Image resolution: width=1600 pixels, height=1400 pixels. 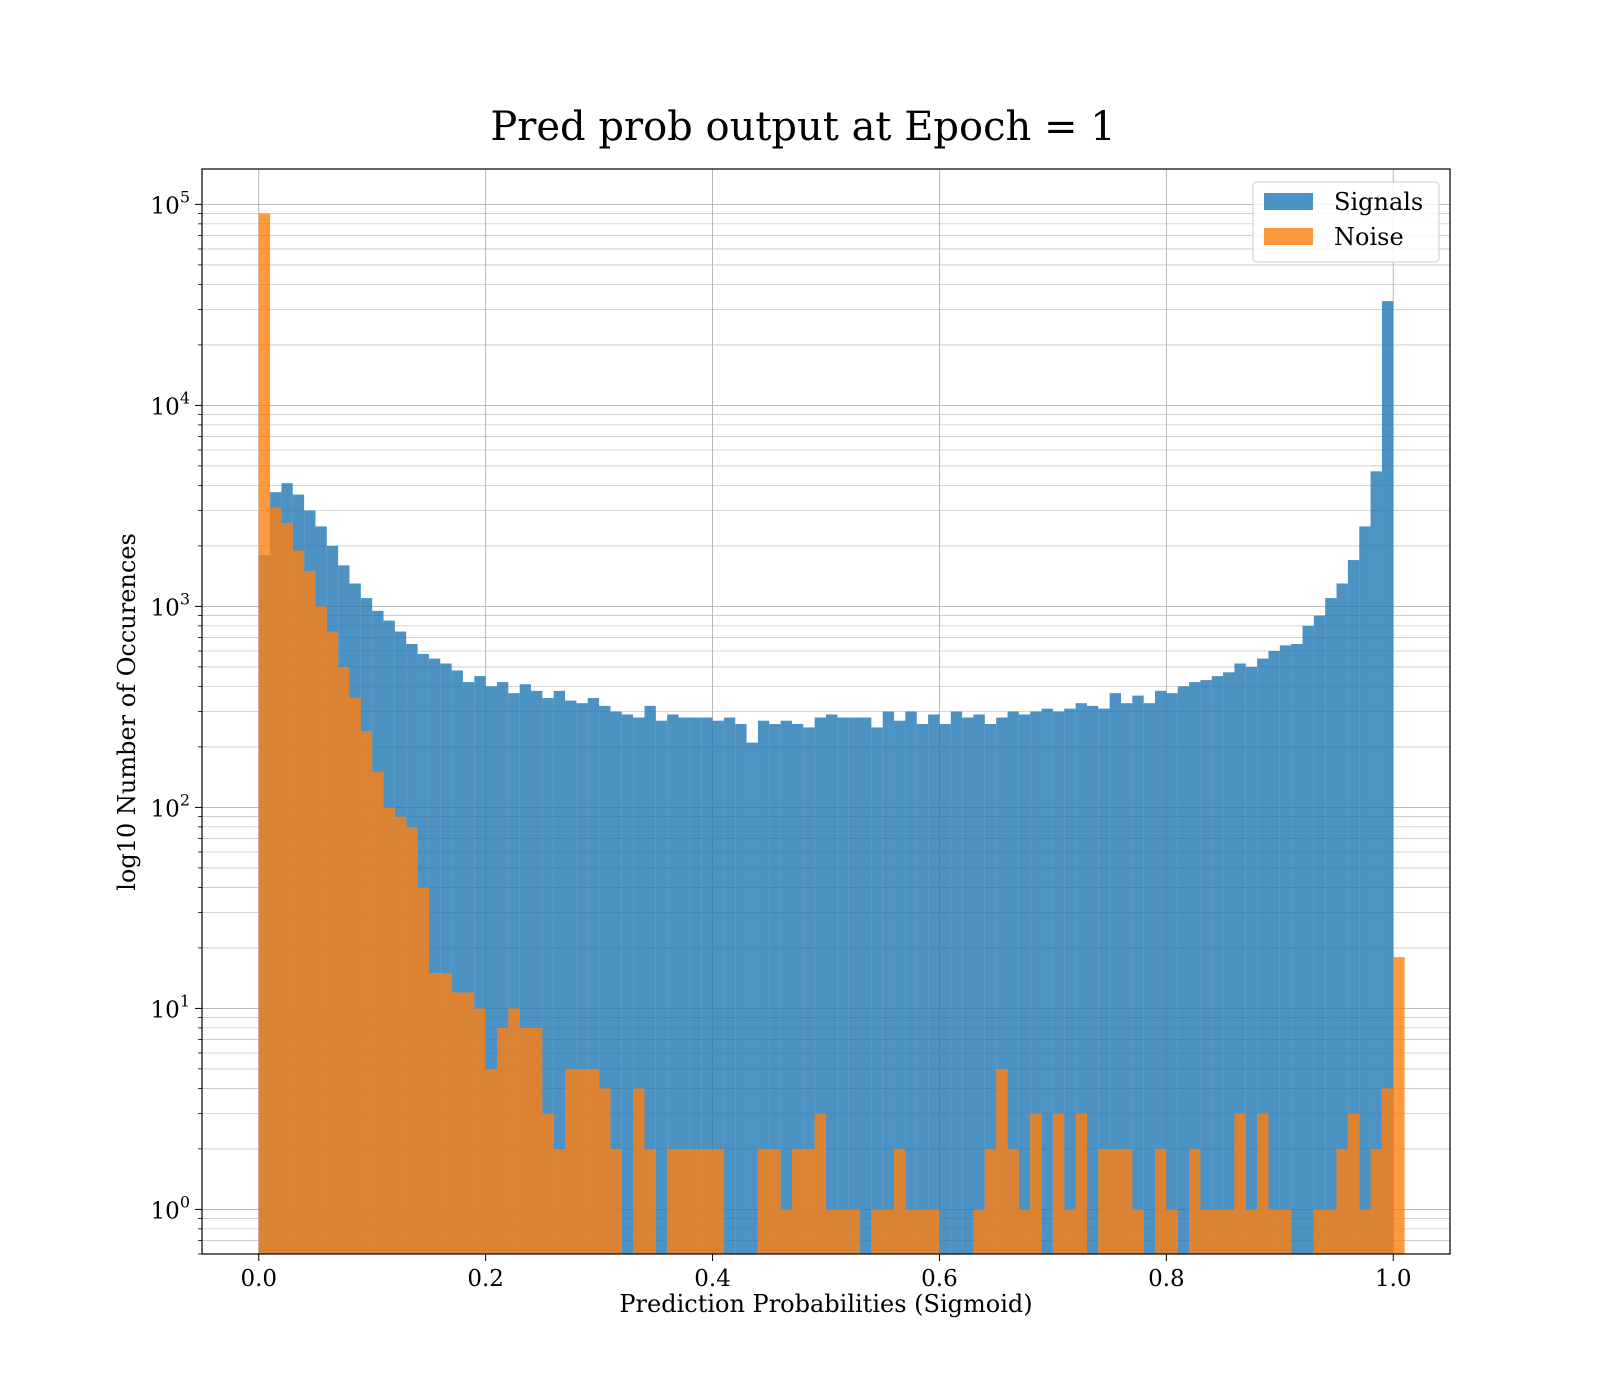 What do you see at coordinates (939, 1279) in the screenshot?
I see `x-tick-label: 0.6` at bounding box center [939, 1279].